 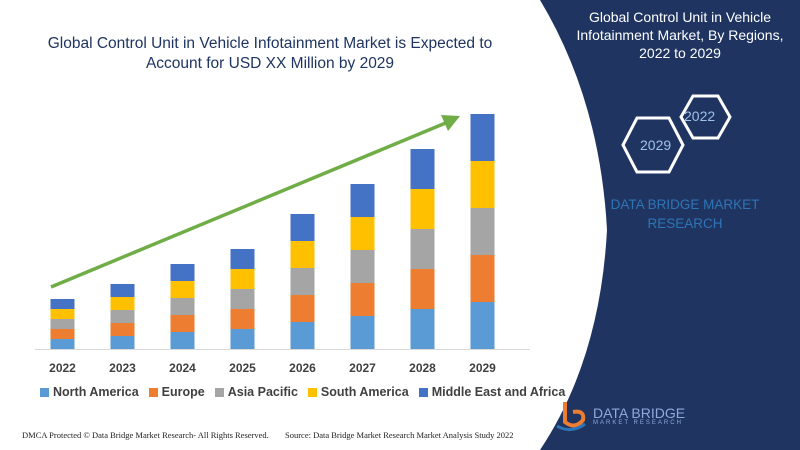 I want to click on brand-text: DATA BRIDGE MARKET RESEARCH, so click(x=685, y=214).